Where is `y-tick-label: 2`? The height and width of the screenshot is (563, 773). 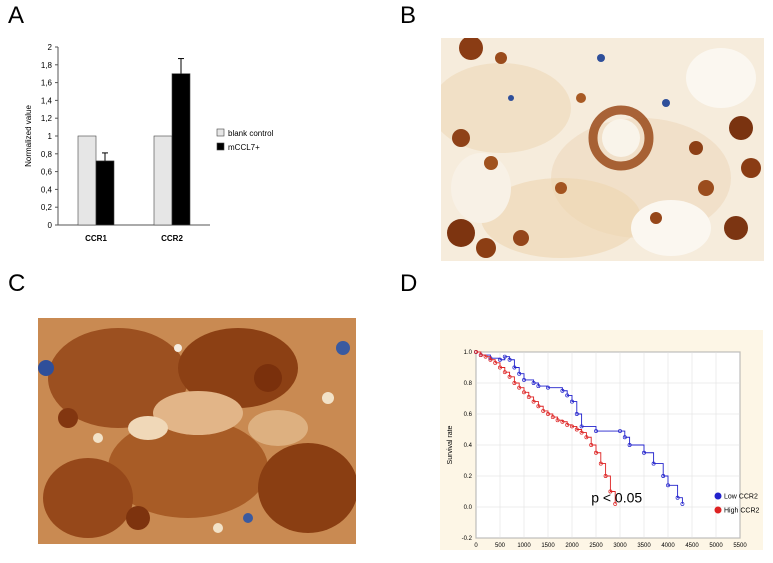 y-tick-label: 2 is located at coordinates (50, 47).